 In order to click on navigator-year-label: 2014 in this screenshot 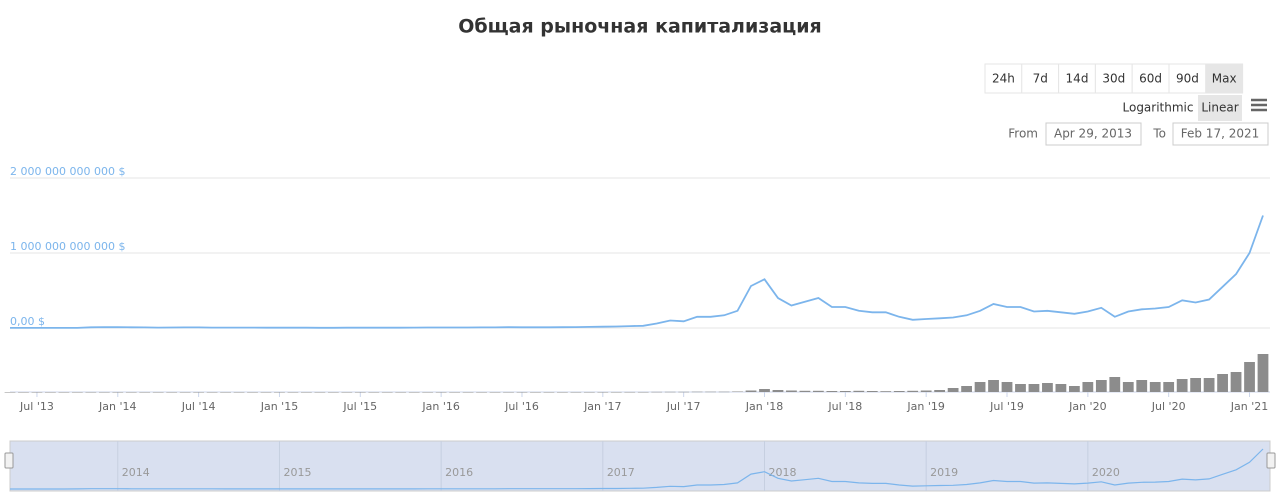, I will do `click(136, 472)`.